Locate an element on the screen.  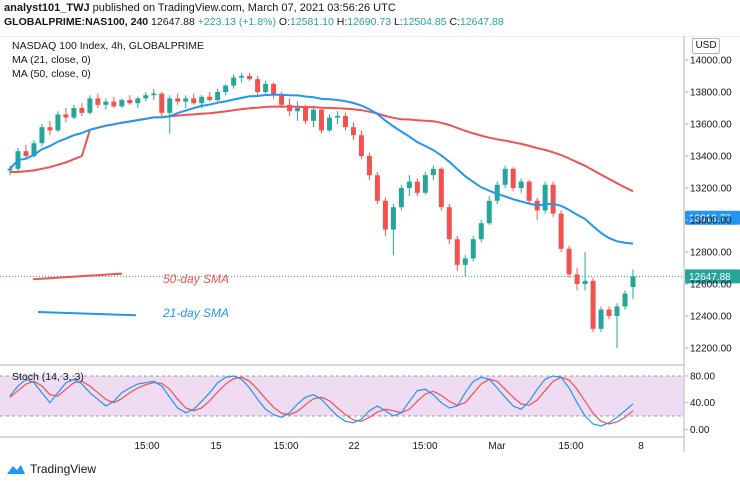
y-tick-label: 12200.00 is located at coordinates (711, 349).